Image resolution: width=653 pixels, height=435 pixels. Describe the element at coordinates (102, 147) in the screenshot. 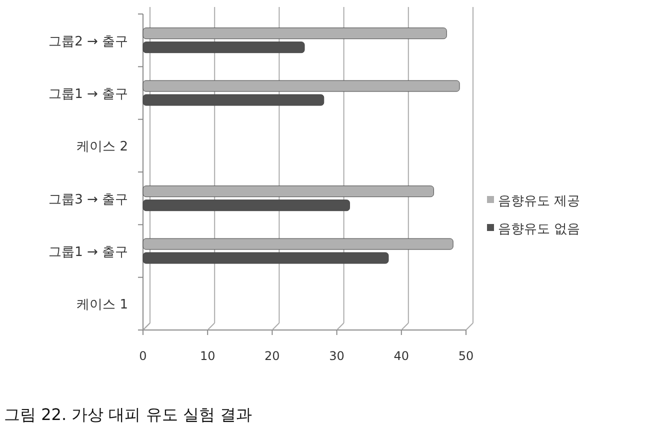

I see `y-tick-label: 케이스 2` at that location.